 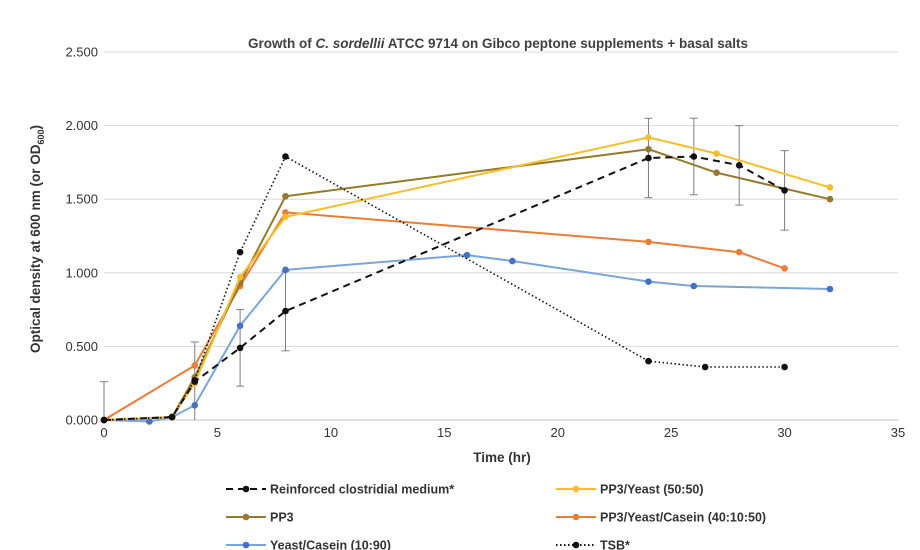 I want to click on x-tick-label: 10, so click(x=331, y=432).